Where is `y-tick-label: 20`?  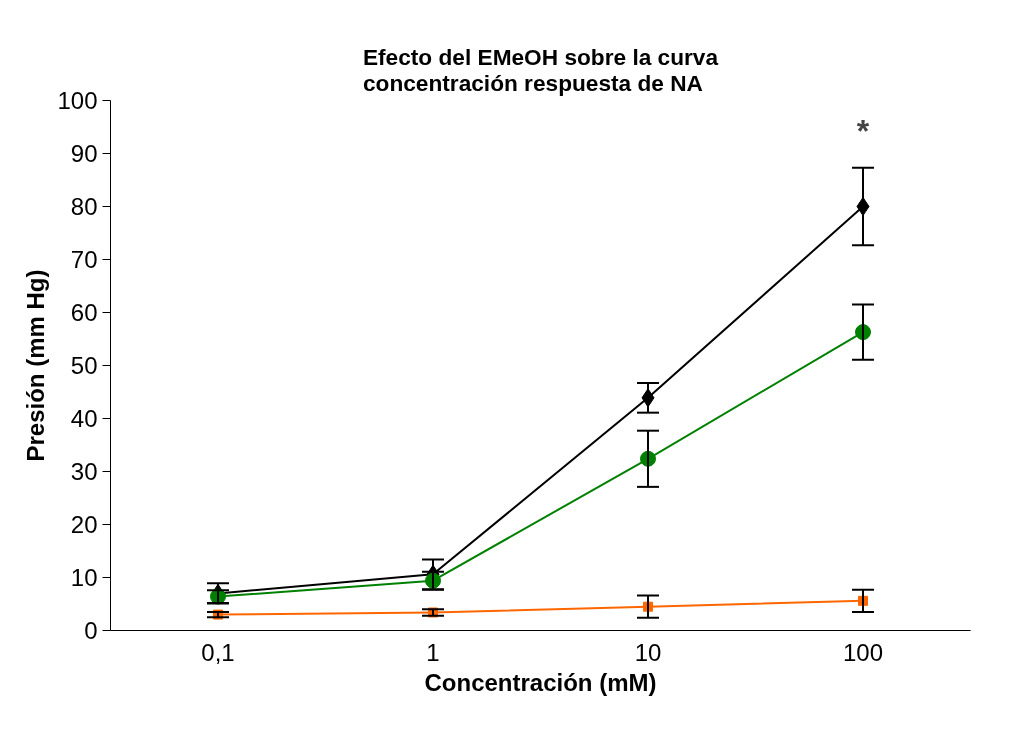 y-tick-label: 20 is located at coordinates (84, 524).